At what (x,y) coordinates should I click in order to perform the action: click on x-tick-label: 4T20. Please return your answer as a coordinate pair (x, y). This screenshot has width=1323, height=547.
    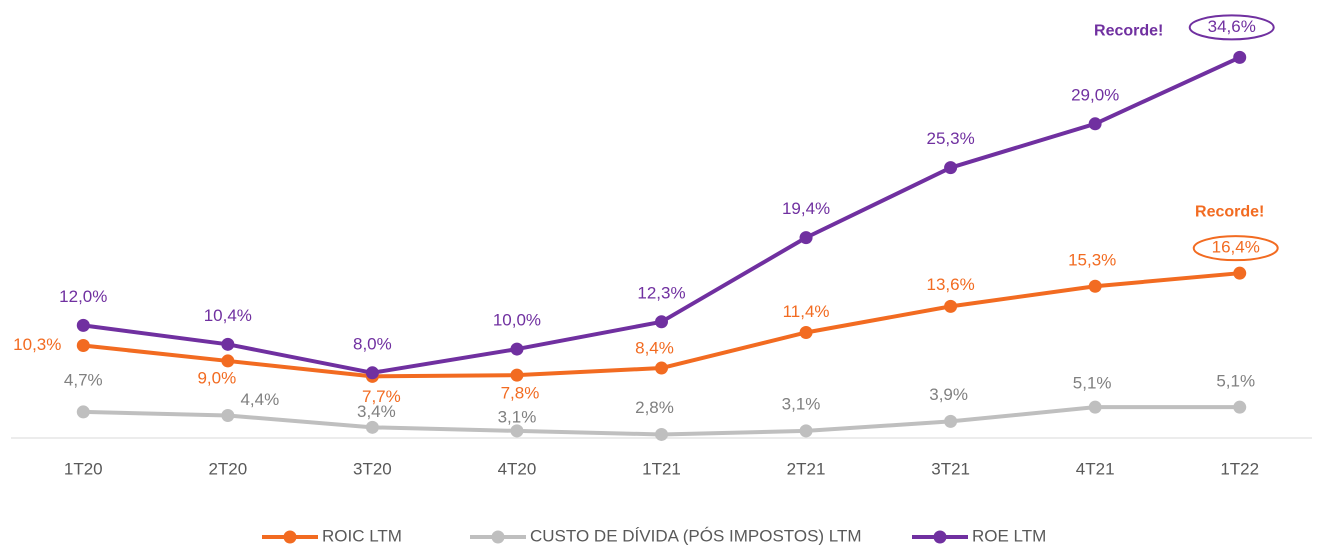
    Looking at the image, I should click on (517, 468).